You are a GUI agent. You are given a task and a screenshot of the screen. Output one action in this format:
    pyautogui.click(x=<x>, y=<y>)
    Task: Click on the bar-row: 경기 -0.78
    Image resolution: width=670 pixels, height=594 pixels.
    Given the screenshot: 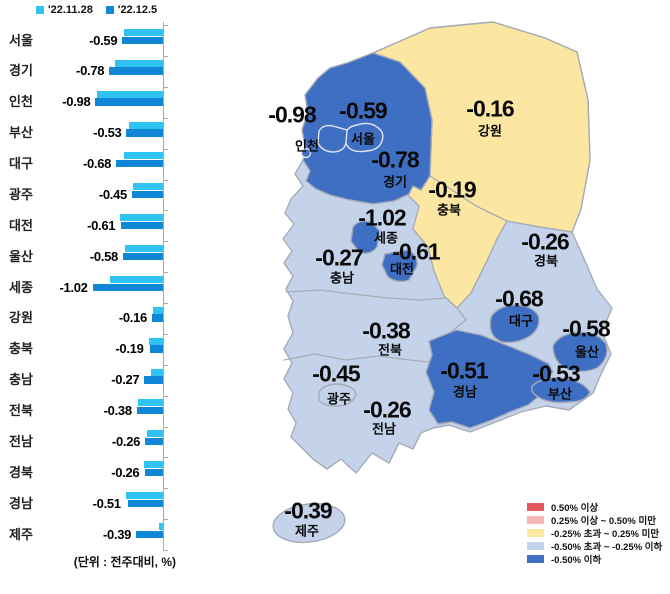 What is the action you would take?
    pyautogui.click(x=120, y=71)
    